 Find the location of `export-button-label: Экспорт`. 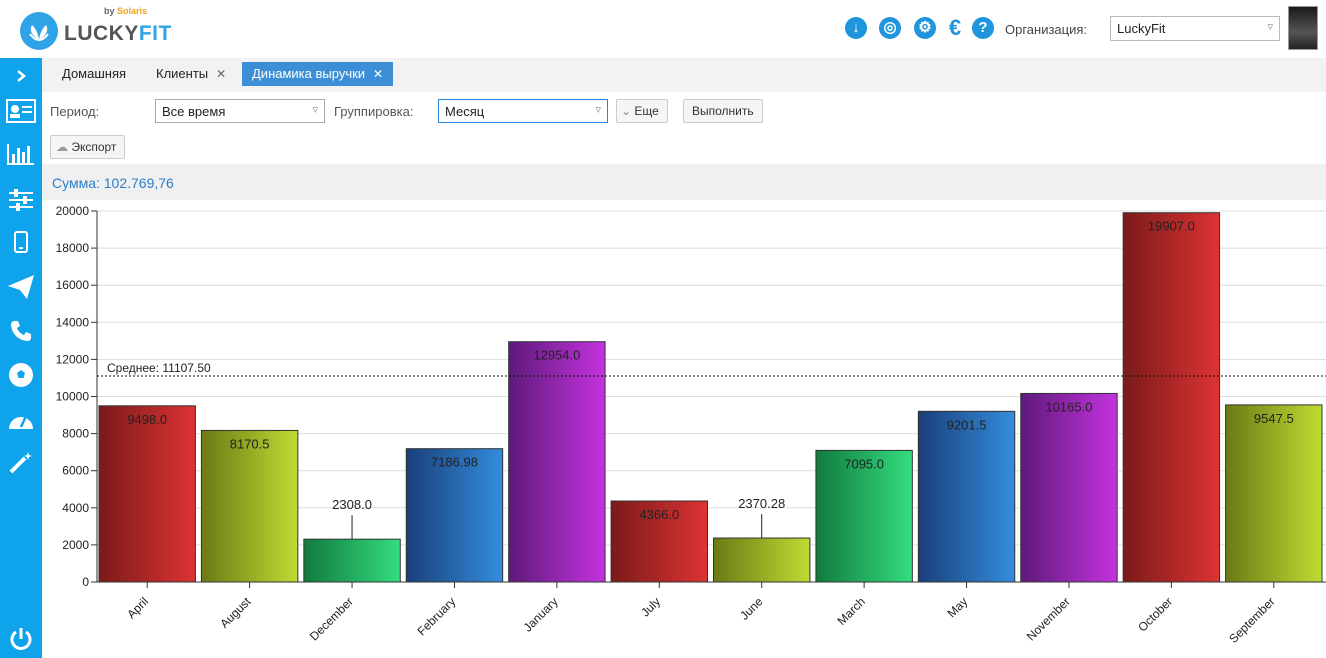

export-button-label: Экспорт is located at coordinates (94, 147).